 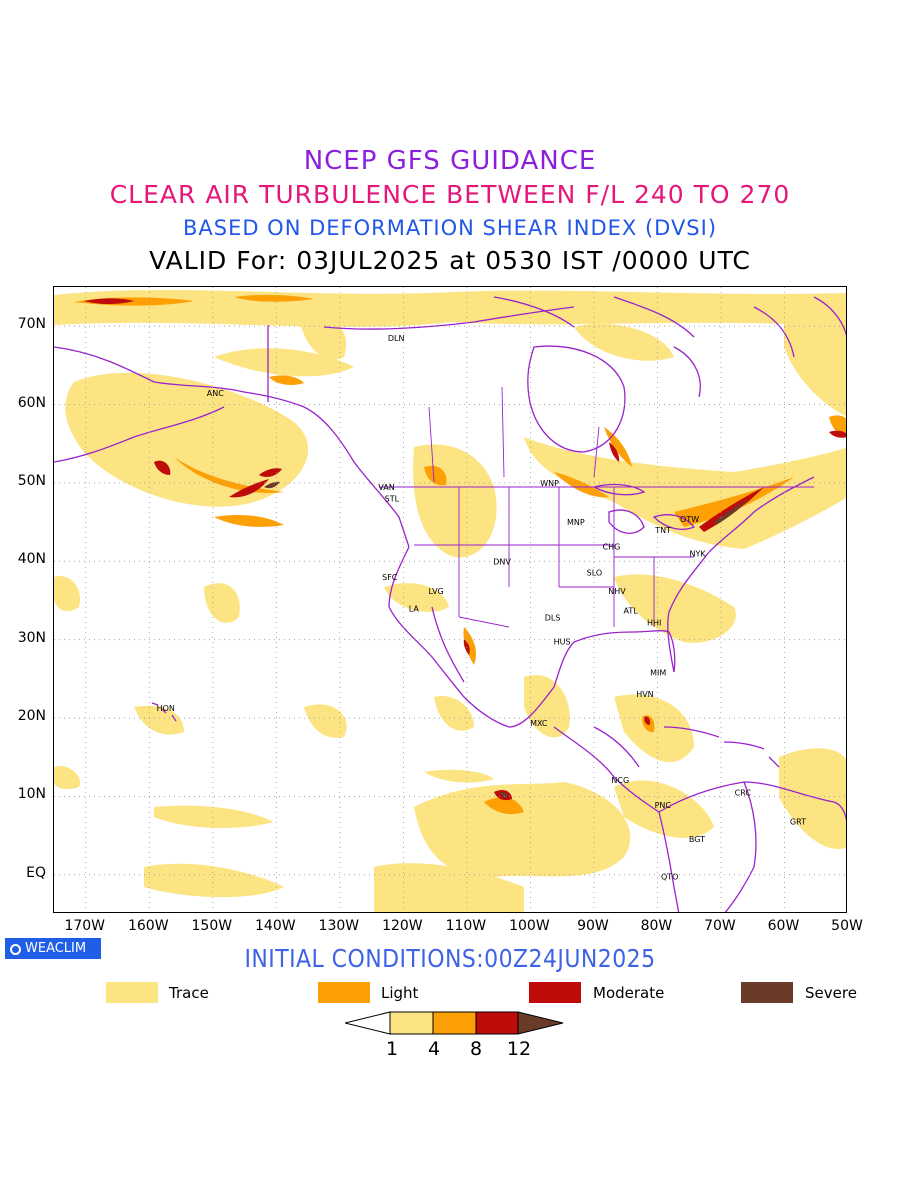 What do you see at coordinates (132, 992) in the screenshot?
I see `legend-swatch-trace` at bounding box center [132, 992].